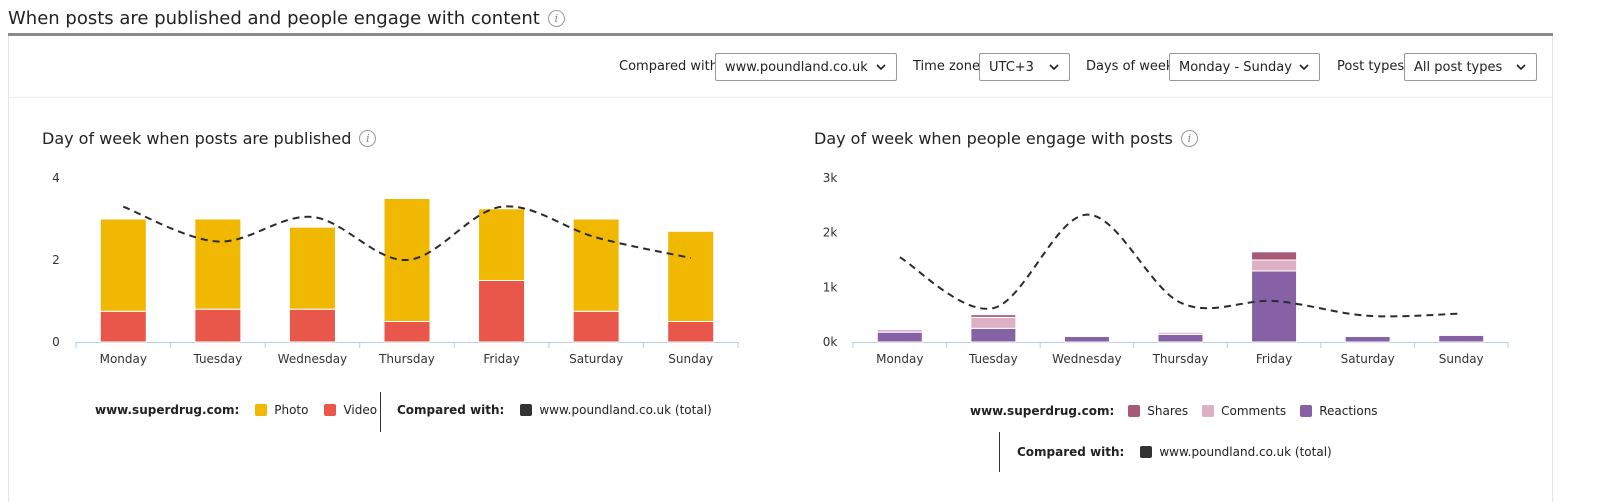  I want to click on days-of-week-value: Monday - Sunday, so click(1235, 67).